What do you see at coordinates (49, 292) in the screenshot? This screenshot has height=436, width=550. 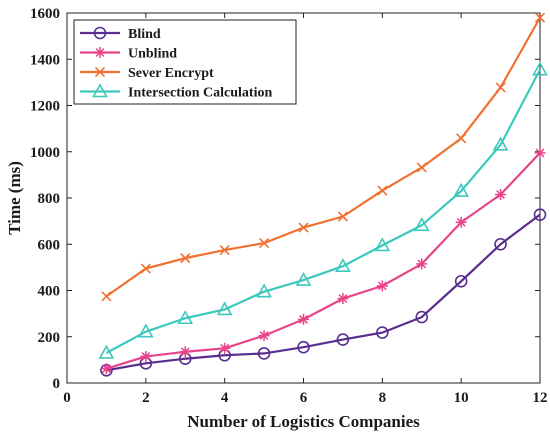 I see `y-tick-label: 400` at bounding box center [49, 292].